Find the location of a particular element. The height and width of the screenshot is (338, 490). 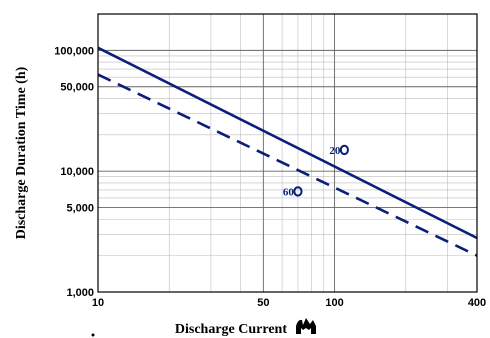

x-tick-label: 400 is located at coordinates (477, 303).